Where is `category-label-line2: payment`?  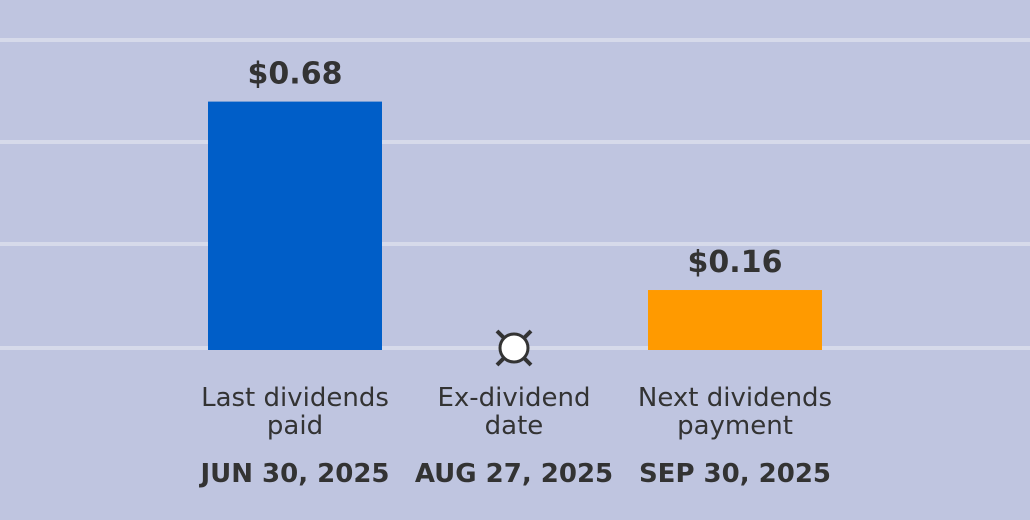 category-label-line2: payment is located at coordinates (735, 426).